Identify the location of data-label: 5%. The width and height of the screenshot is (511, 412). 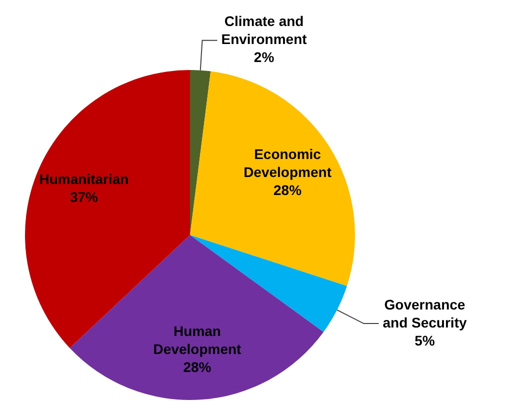
(425, 340).